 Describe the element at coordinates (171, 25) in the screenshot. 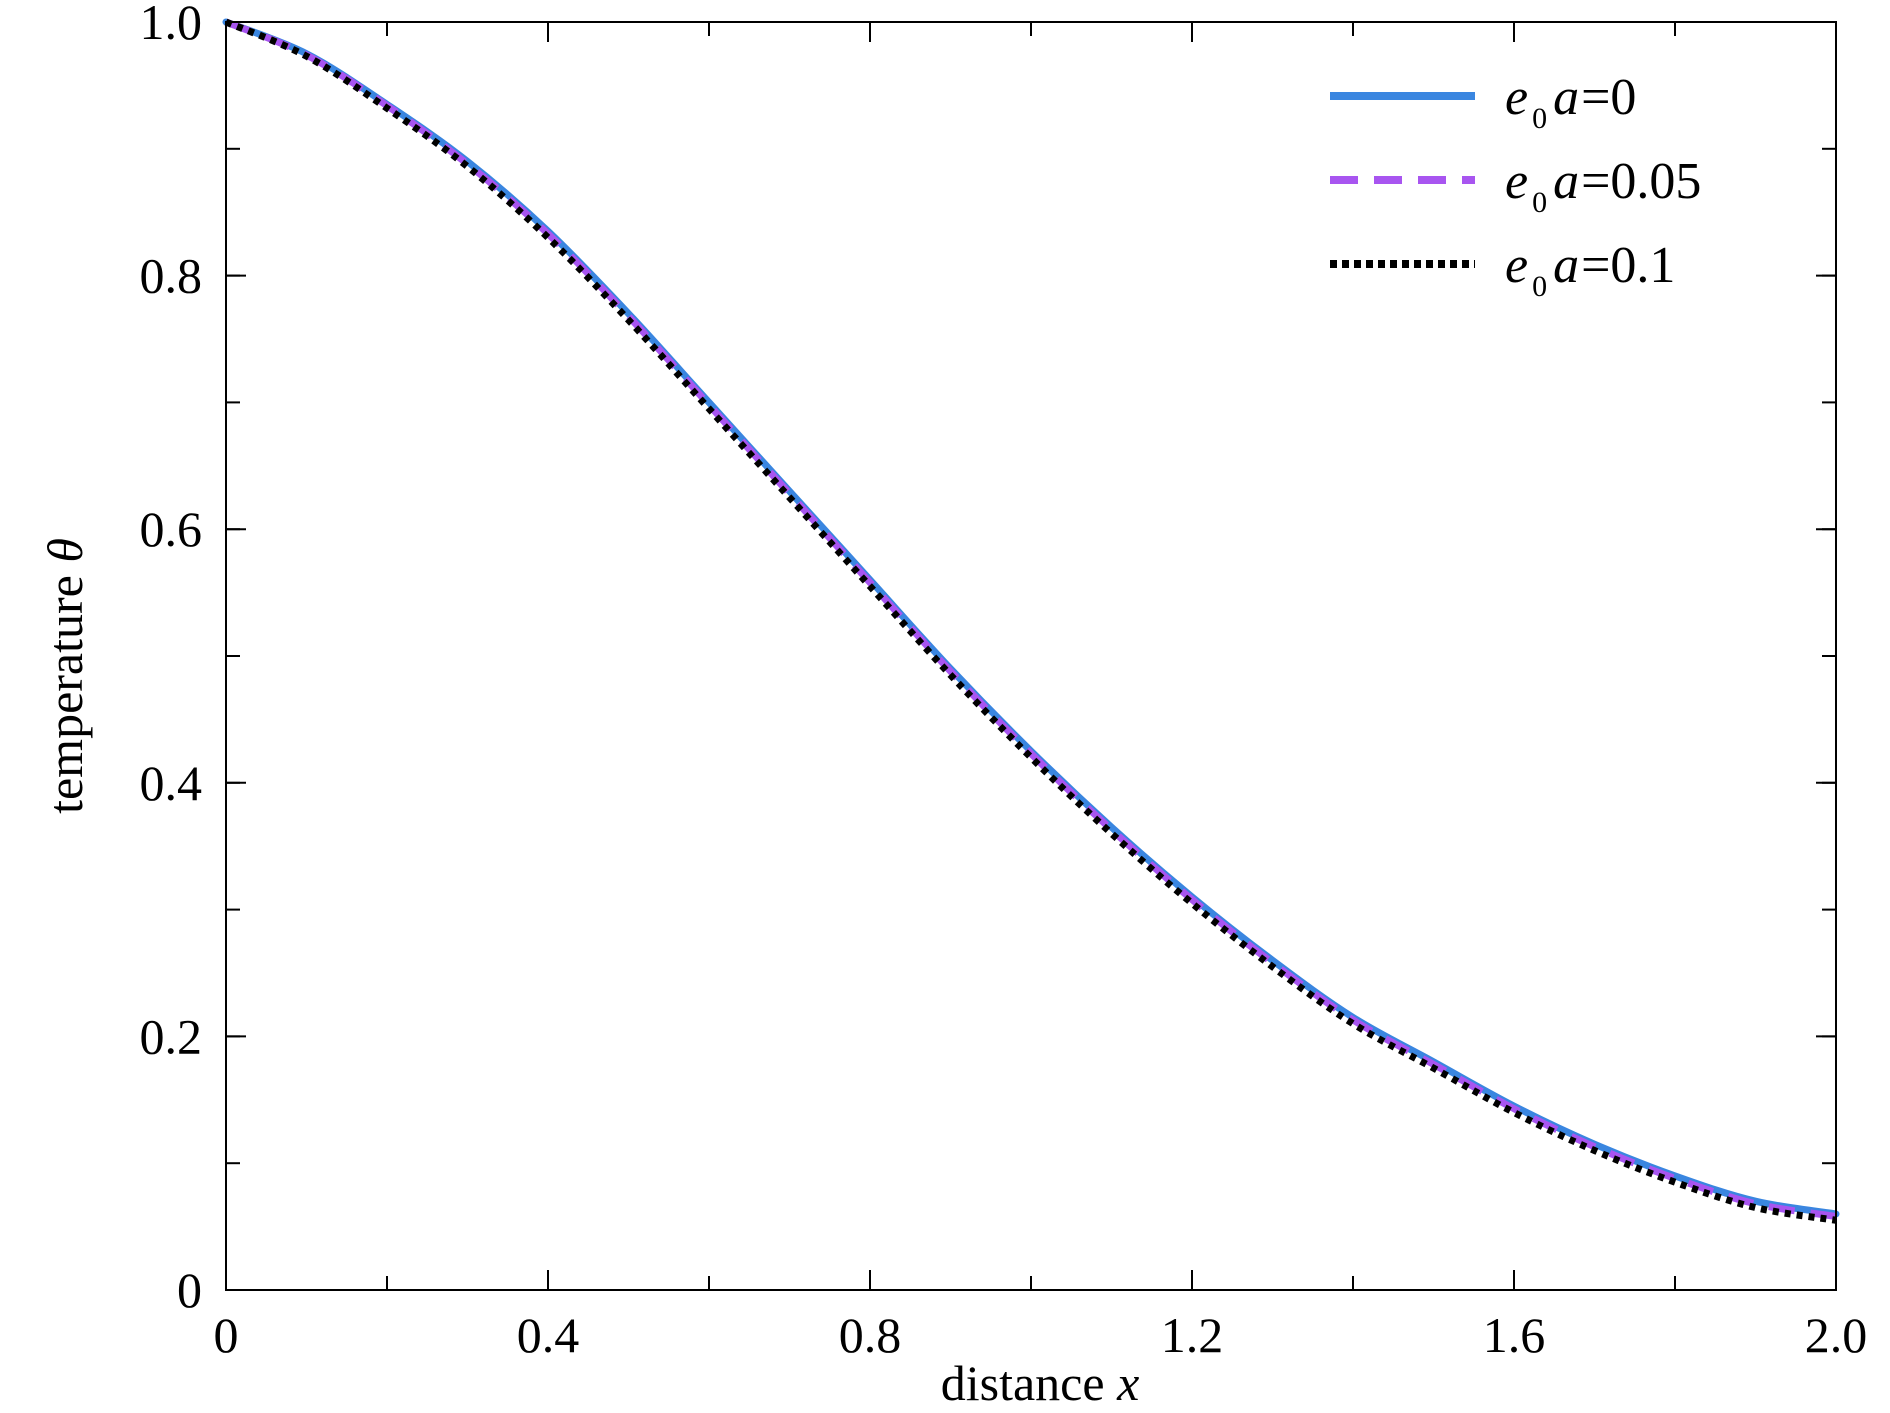

I see `y-tick-label: 1.0` at that location.